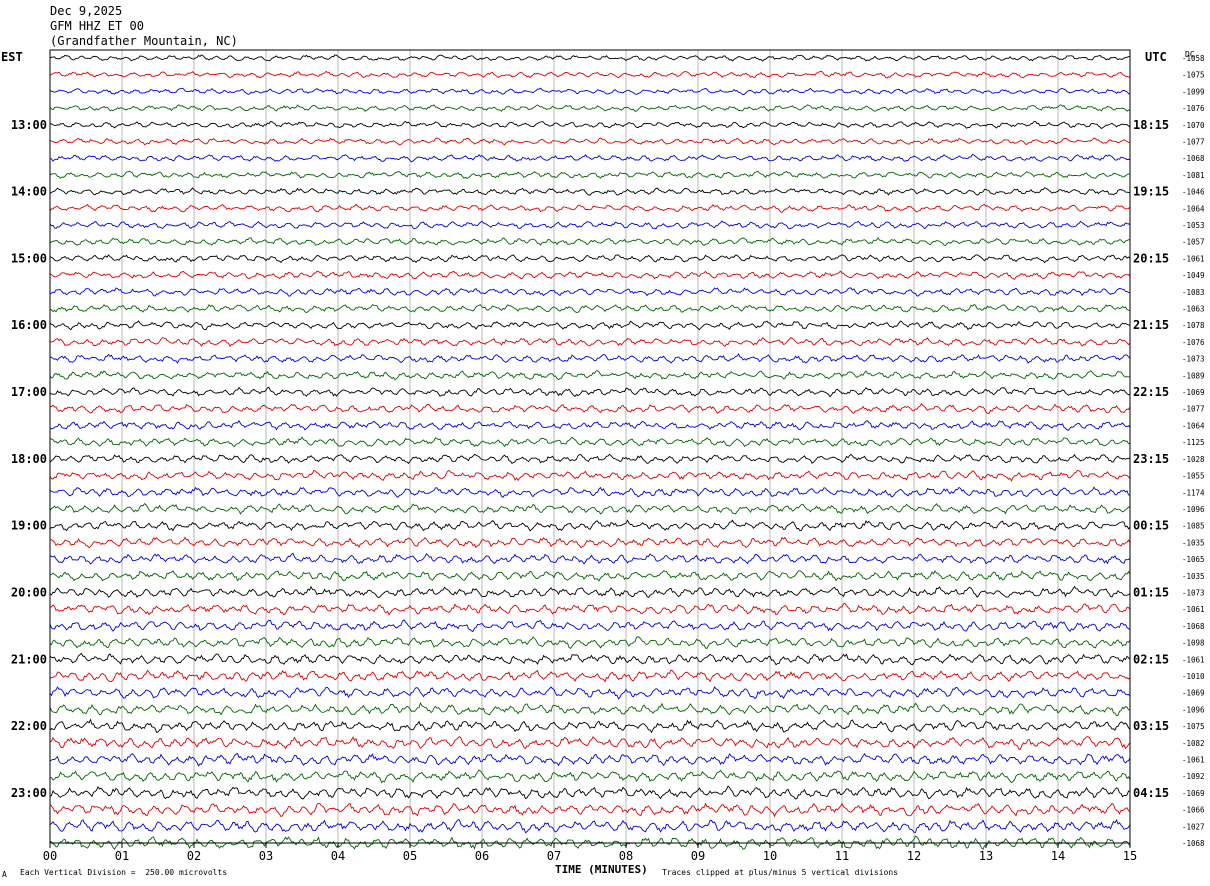 The height and width of the screenshot is (886, 1210). What do you see at coordinates (29, 392) in the screenshot?
I see `est-hour-label: 17:00` at bounding box center [29, 392].